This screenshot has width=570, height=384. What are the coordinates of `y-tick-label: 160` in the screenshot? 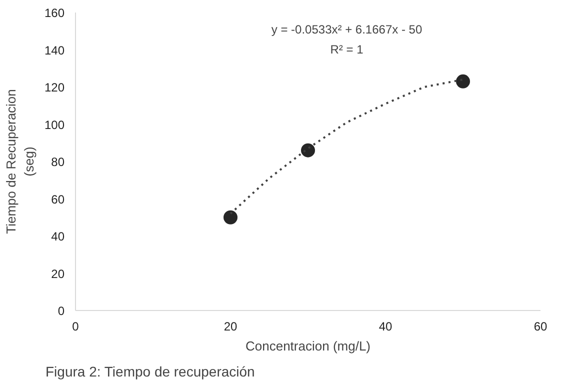 It's located at (54, 13).